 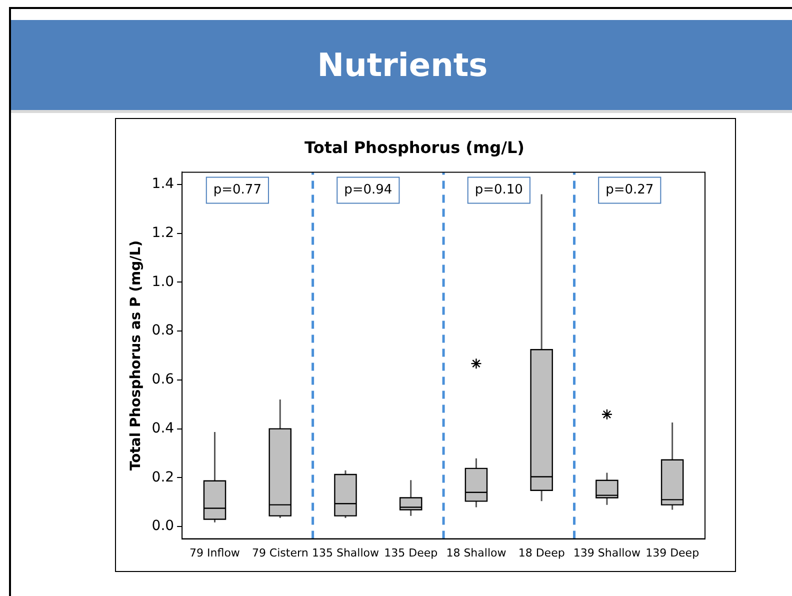 I want to click on x-tick-label: 139 Deep, so click(x=673, y=553).